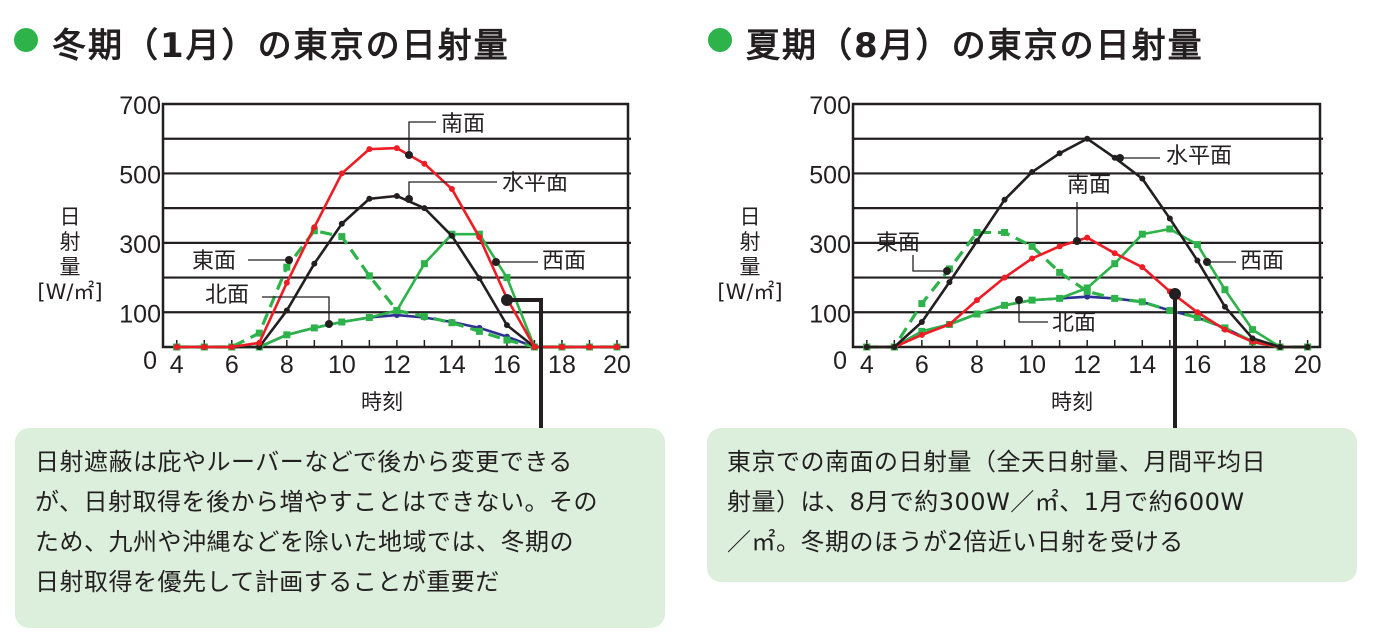 This screenshot has height=641, width=1384. I want to click on note-line: が、日射取得を後から増やすことはできない。その, so click(317, 502).